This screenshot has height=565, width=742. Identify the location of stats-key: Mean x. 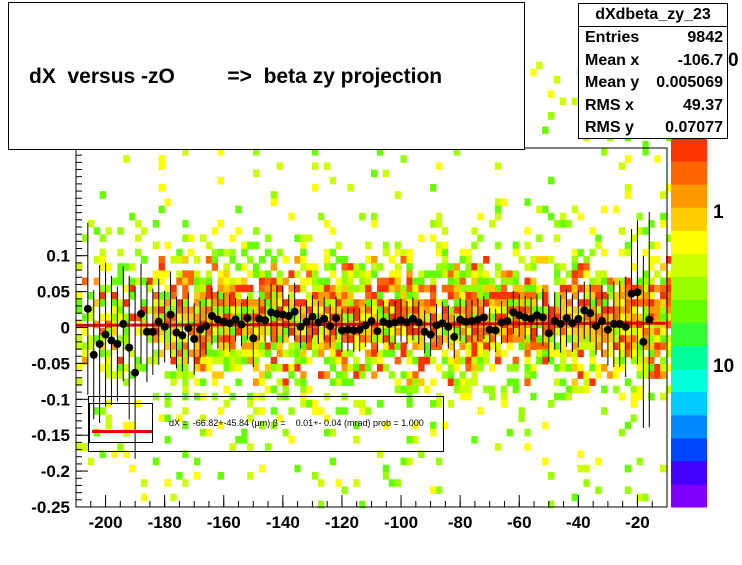
(612, 60).